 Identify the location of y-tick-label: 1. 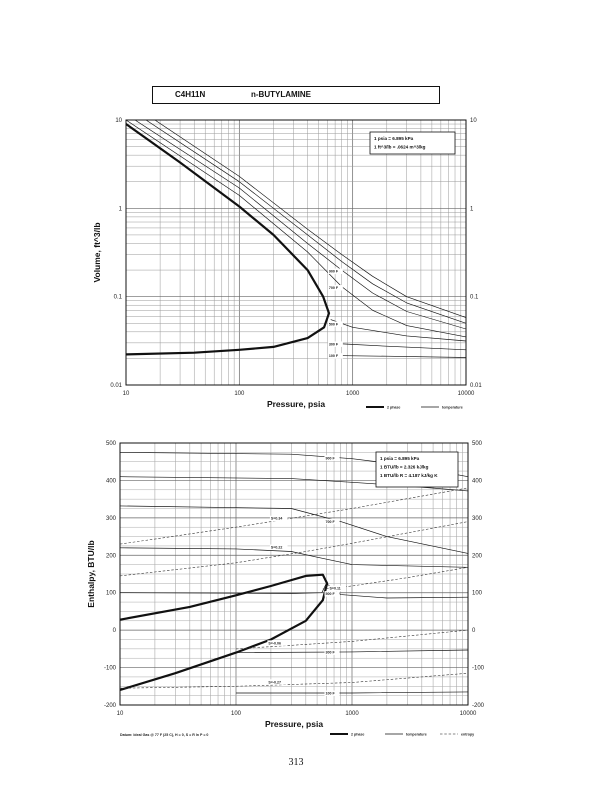
(121, 209).